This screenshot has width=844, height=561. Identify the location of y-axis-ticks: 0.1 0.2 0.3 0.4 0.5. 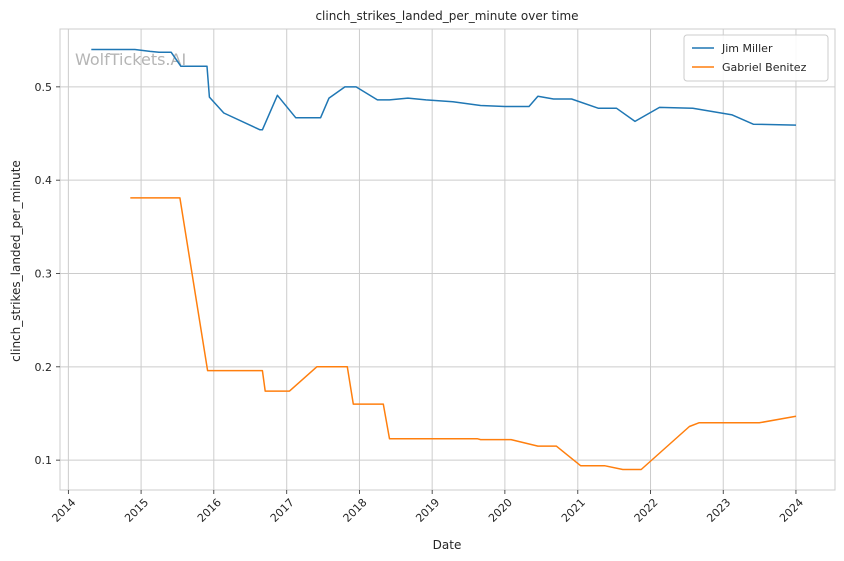
(47, 274).